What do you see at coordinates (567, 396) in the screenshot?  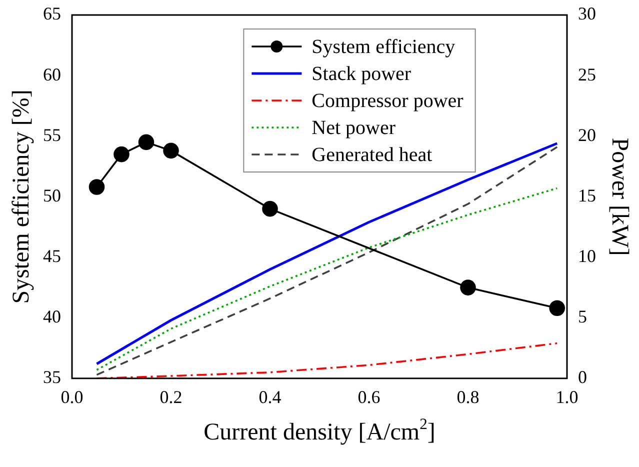 I see `x-tick-label: 1.0` at bounding box center [567, 396].